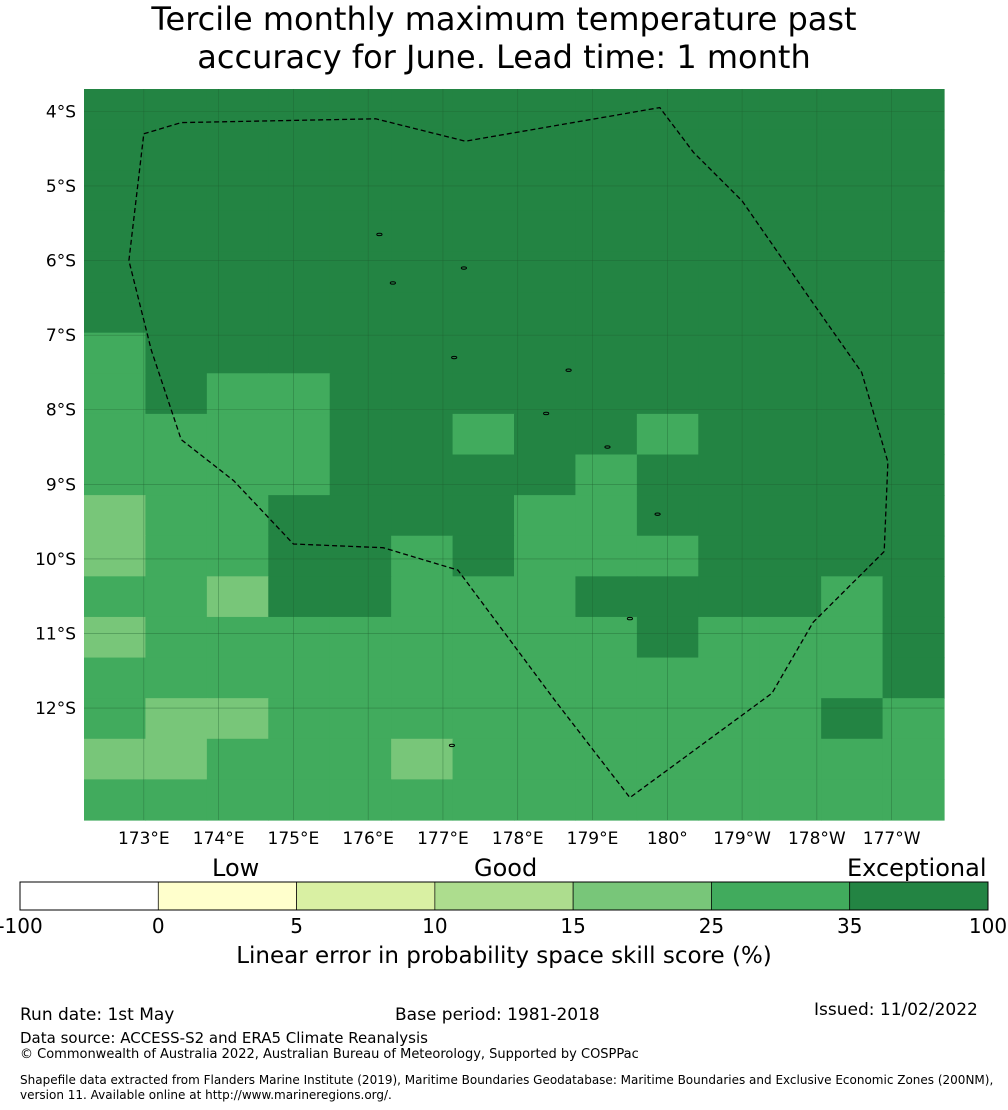 The height and width of the screenshot is (1110, 1008). I want to click on lat-tick-label: 9°S, so click(61, 485).